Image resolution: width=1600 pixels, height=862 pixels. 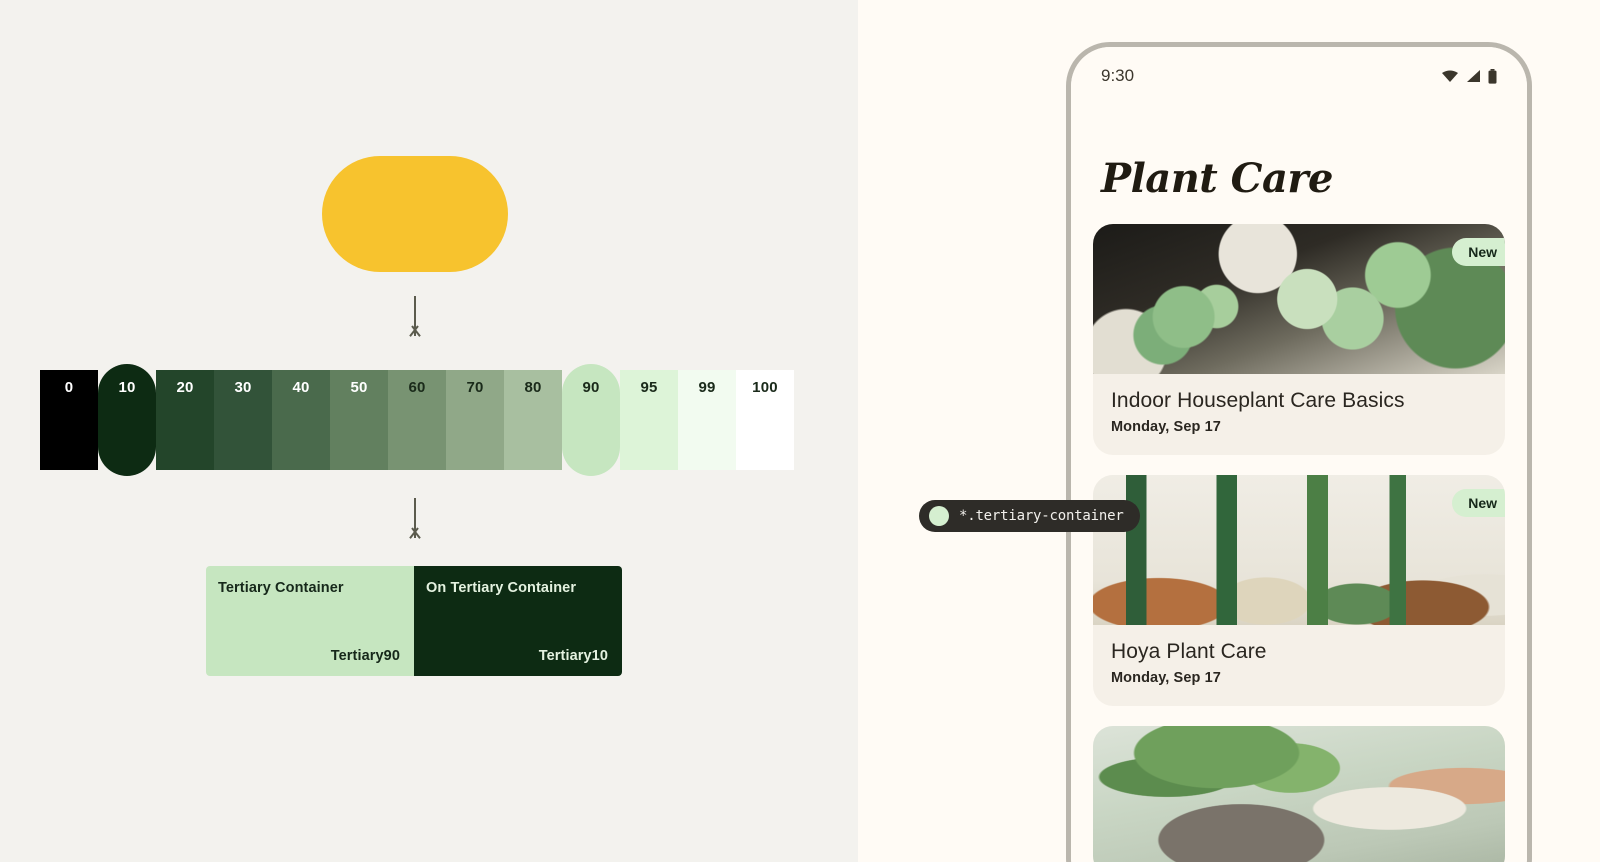 What do you see at coordinates (591, 420) in the screenshot?
I see `tone-swatch-90: 90` at bounding box center [591, 420].